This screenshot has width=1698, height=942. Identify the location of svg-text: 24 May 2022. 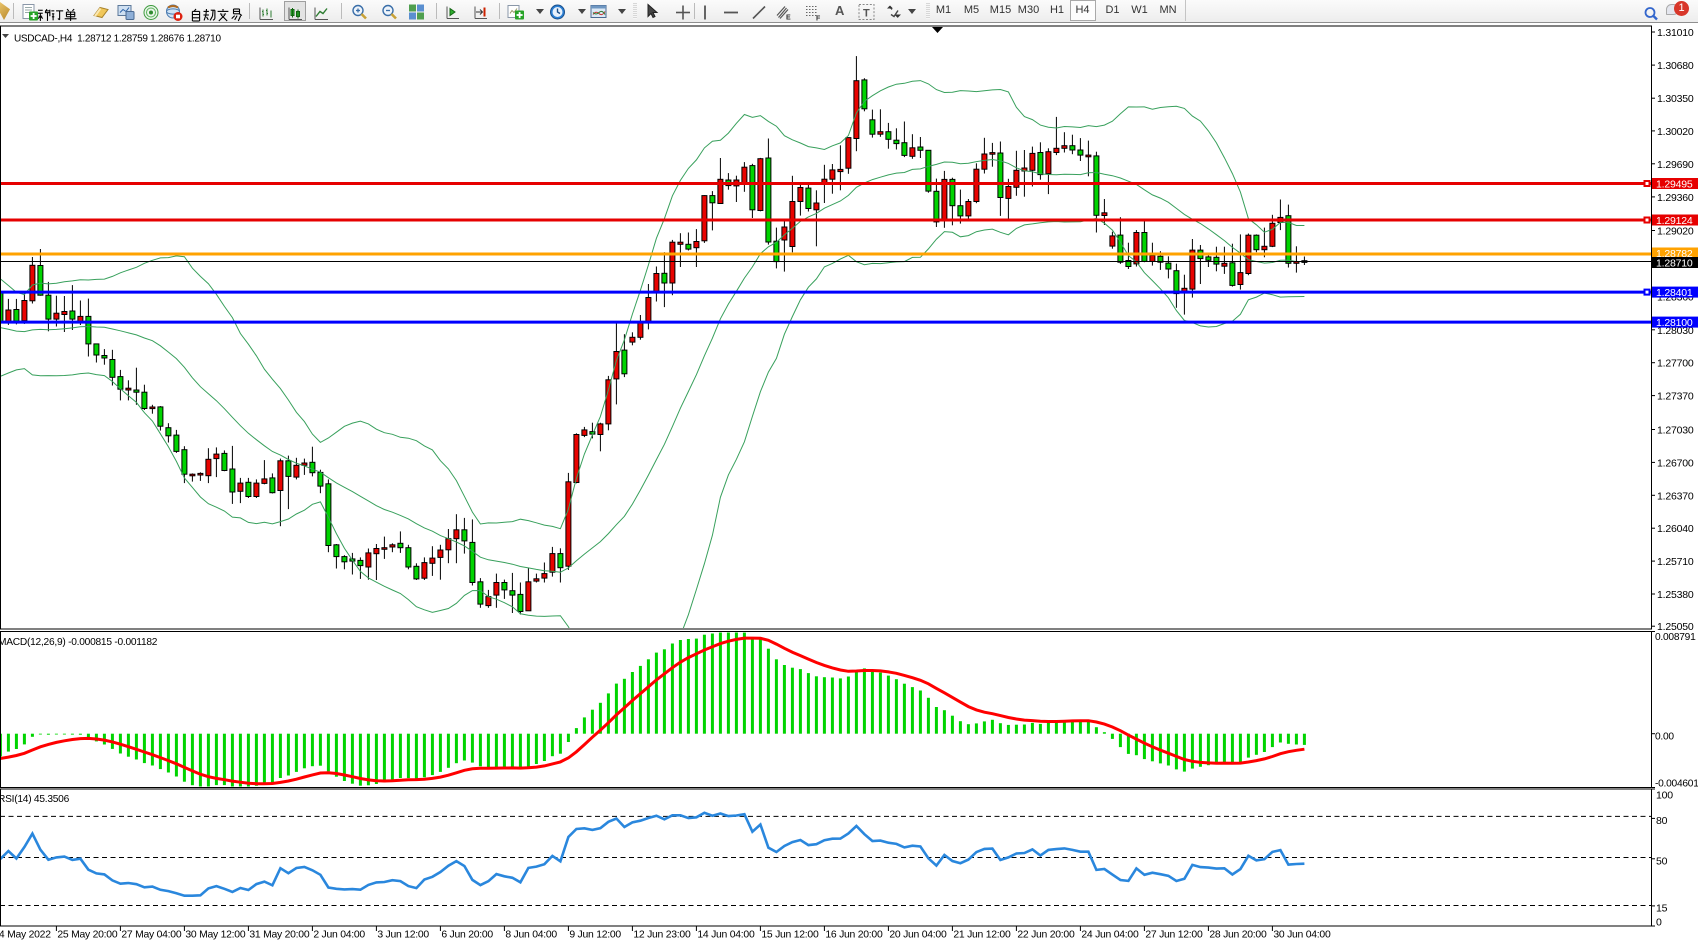
(25, 935).